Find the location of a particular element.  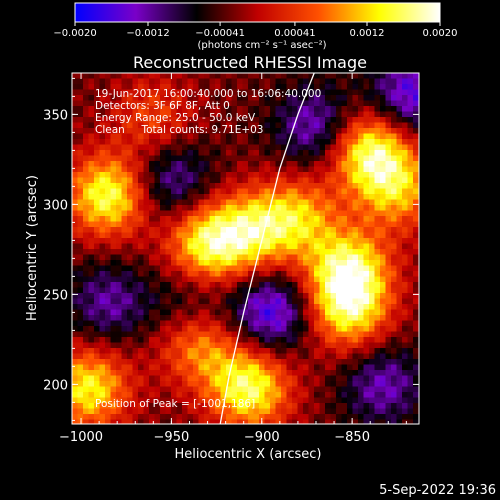

annotation-clean-counts: Clean Total counts: 9.71E+03 is located at coordinates (179, 130).